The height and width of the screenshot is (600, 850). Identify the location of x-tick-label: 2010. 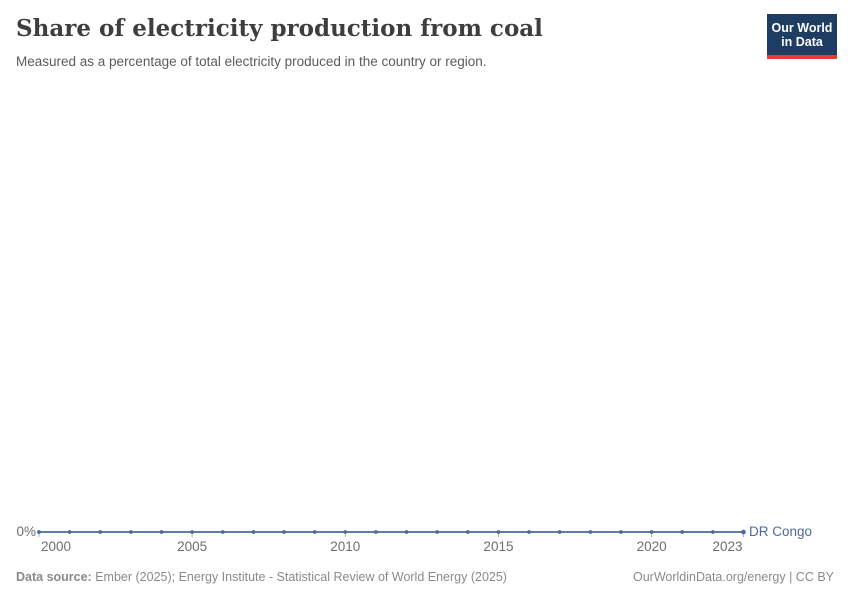
(345, 546).